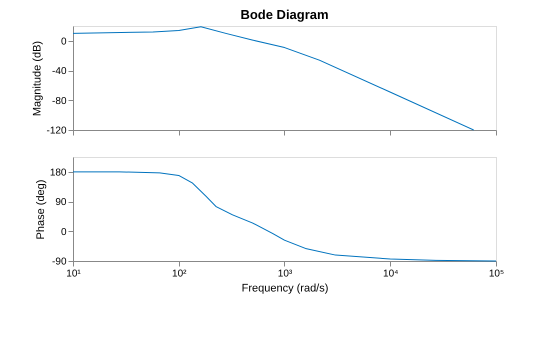  What do you see at coordinates (59, 72) in the screenshot?
I see `y-tick-label: -40` at bounding box center [59, 72].